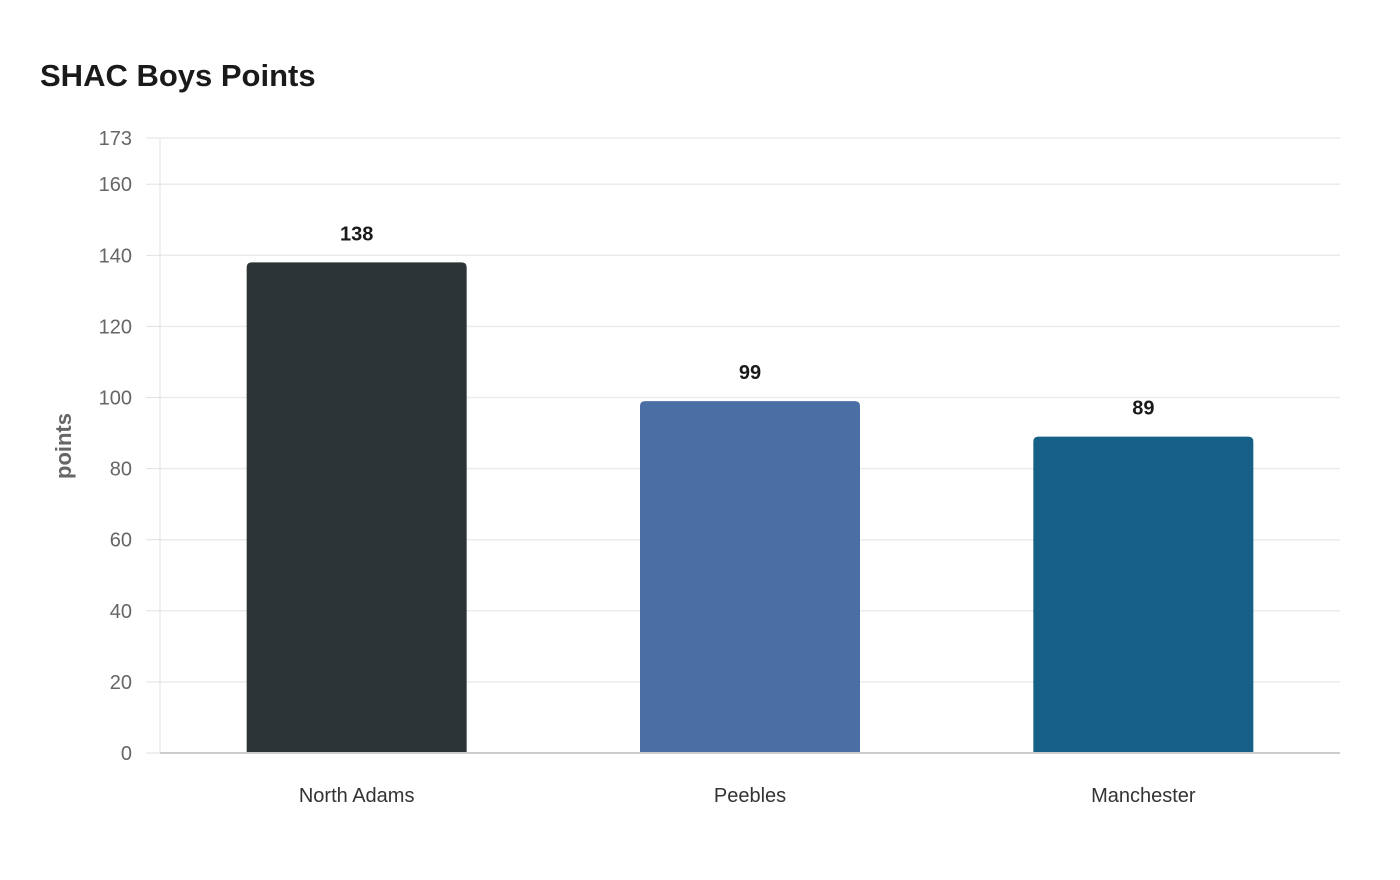  Describe the element at coordinates (357, 796) in the screenshot. I see `x-category-label: North Adams` at that location.